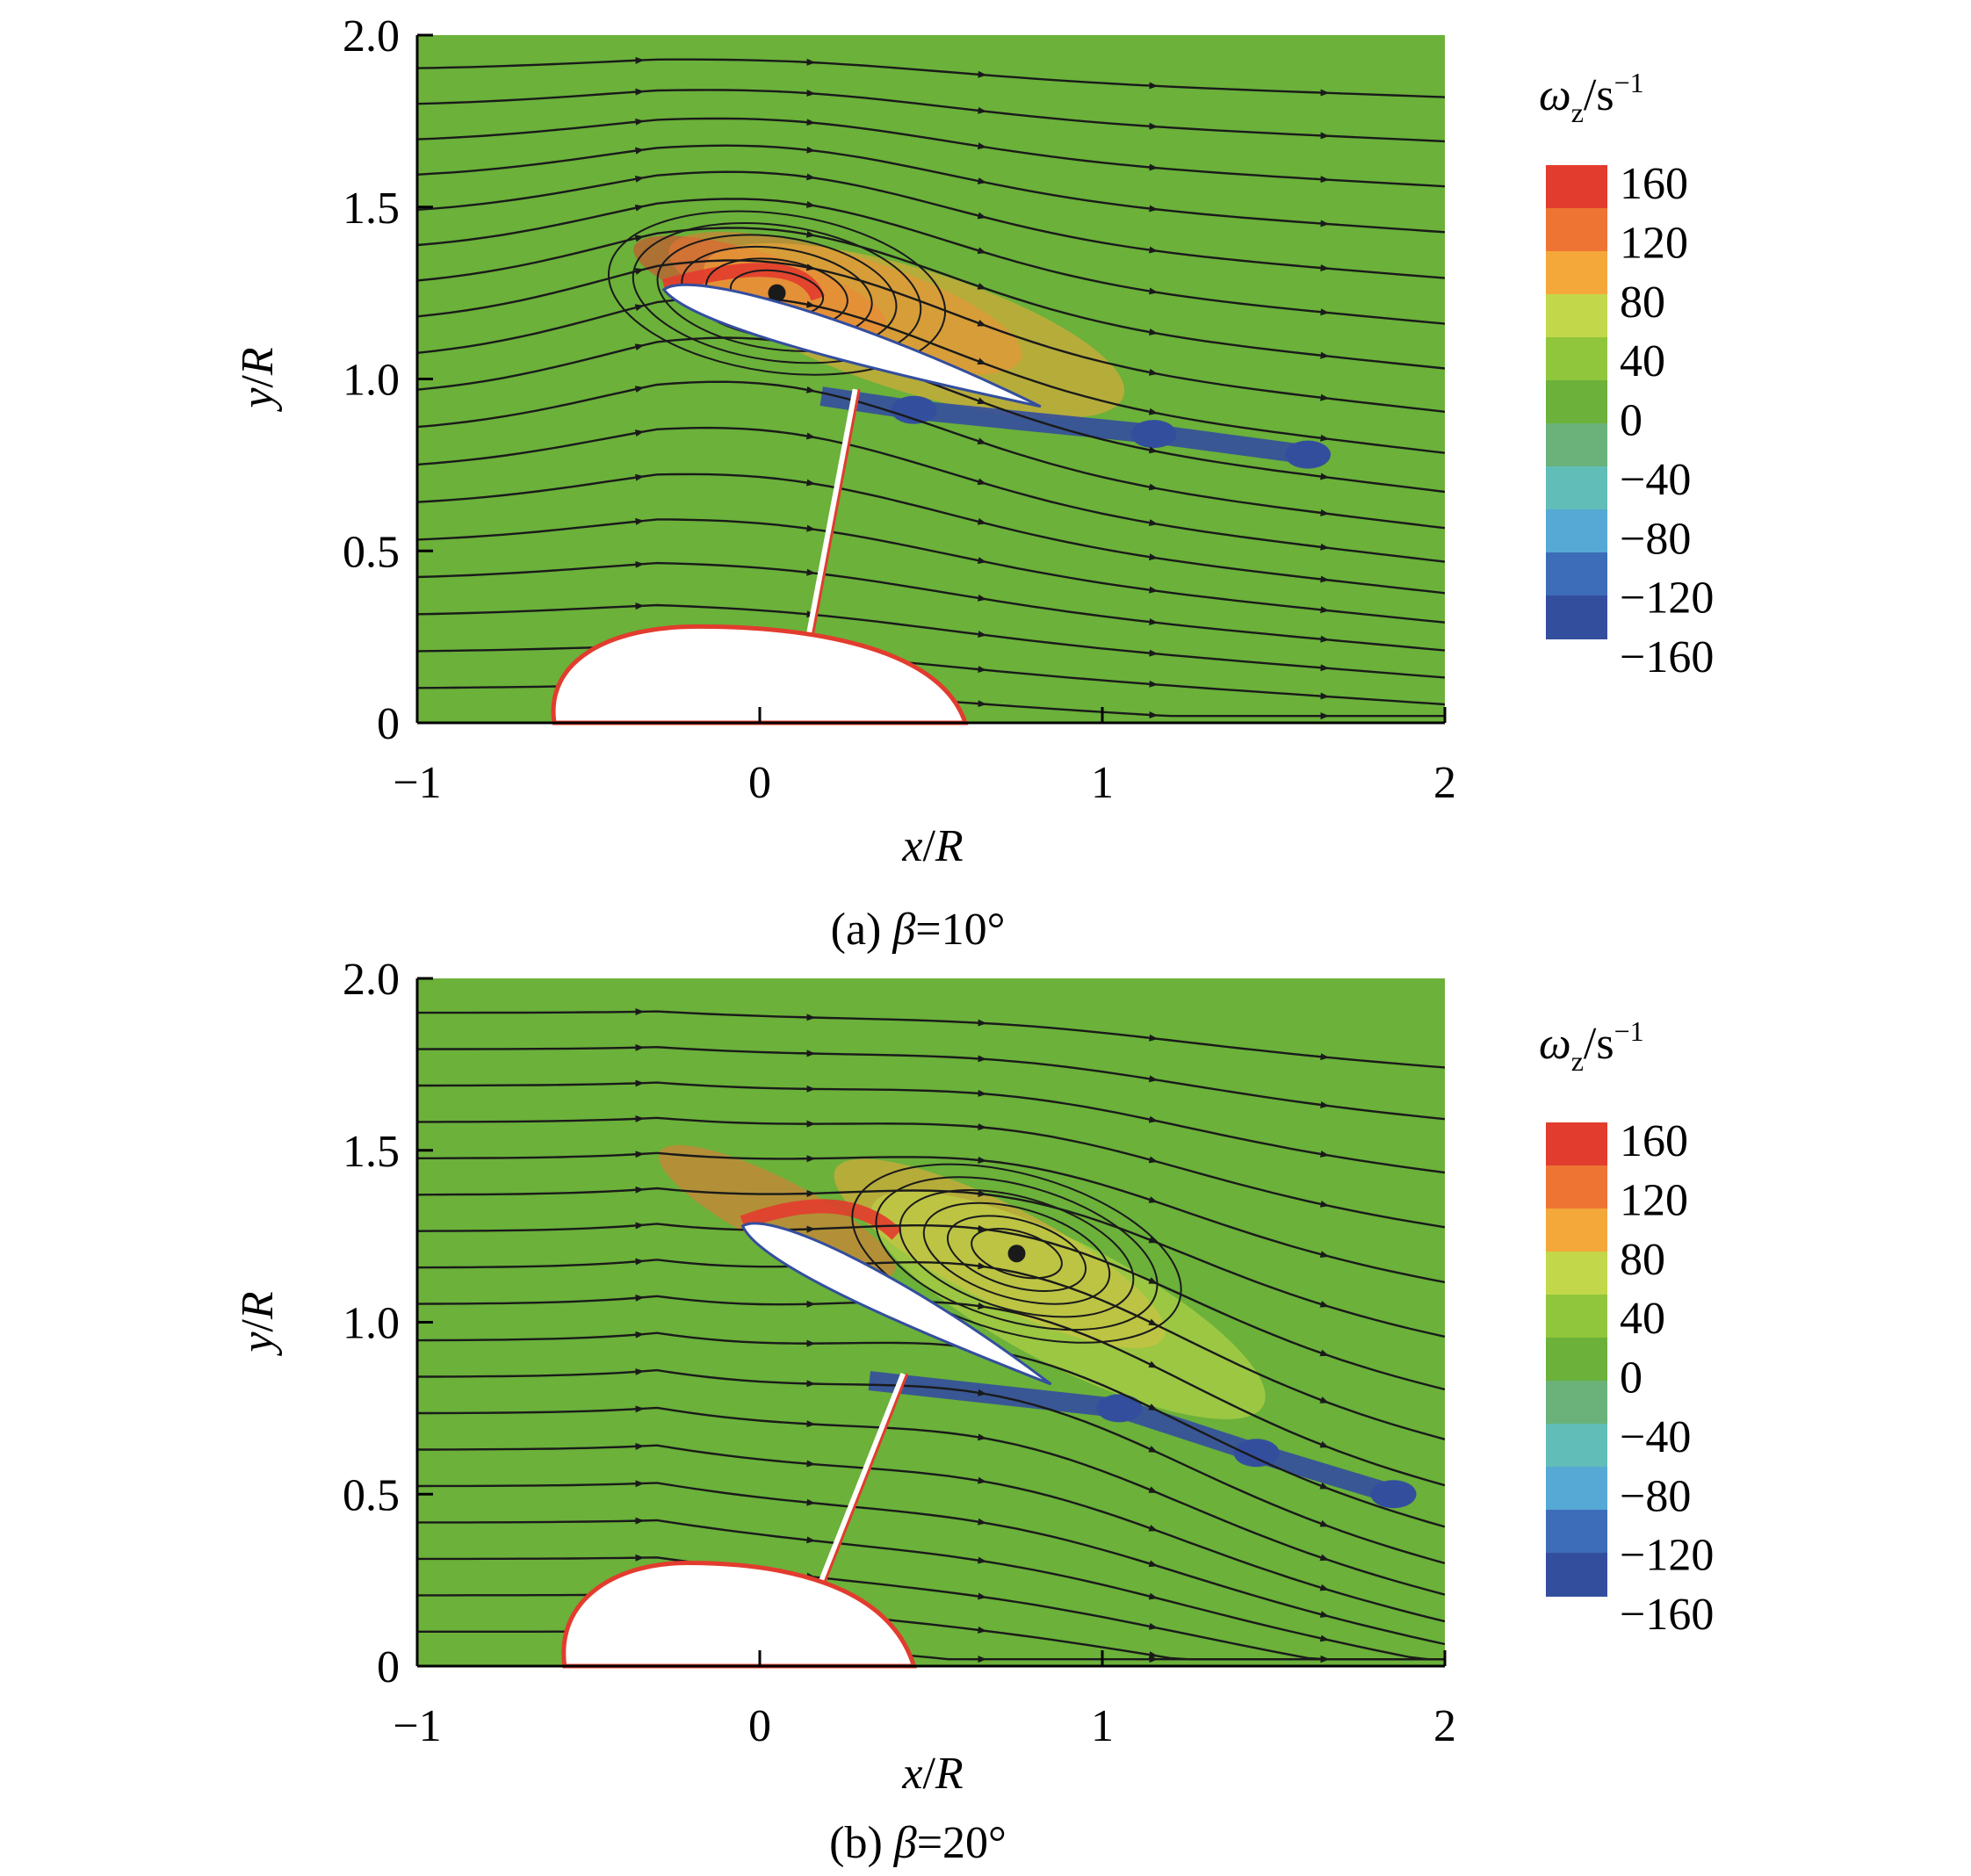  I want to click on colorbar-label: −80, so click(1655, 539).